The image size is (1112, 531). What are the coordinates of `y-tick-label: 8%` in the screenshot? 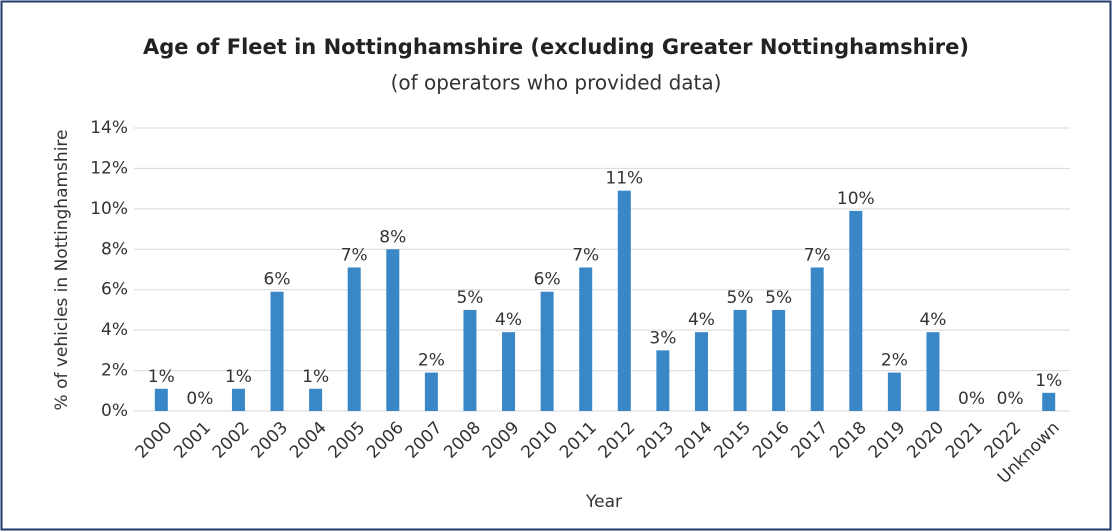 It's located at (114, 249).